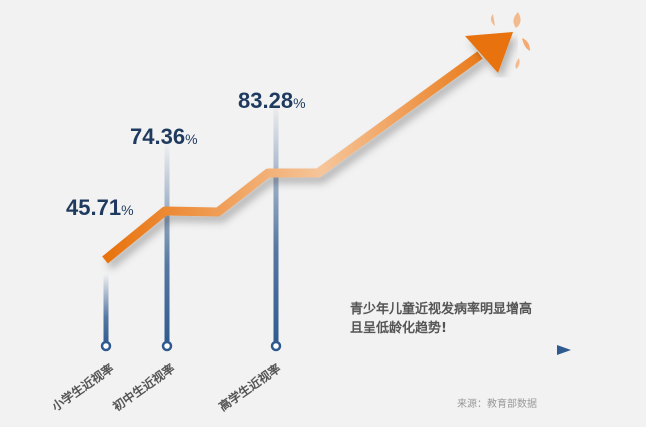 This screenshot has width=646, height=427. What do you see at coordinates (497, 404) in the screenshot?
I see `source-note: 来源：教育部数据` at bounding box center [497, 404].